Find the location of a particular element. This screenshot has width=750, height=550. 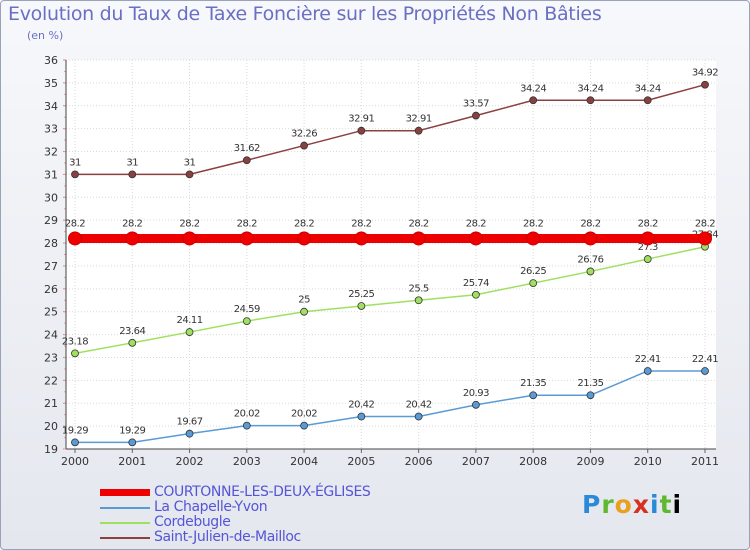

y-tick-label: 34 is located at coordinates (51, 106).